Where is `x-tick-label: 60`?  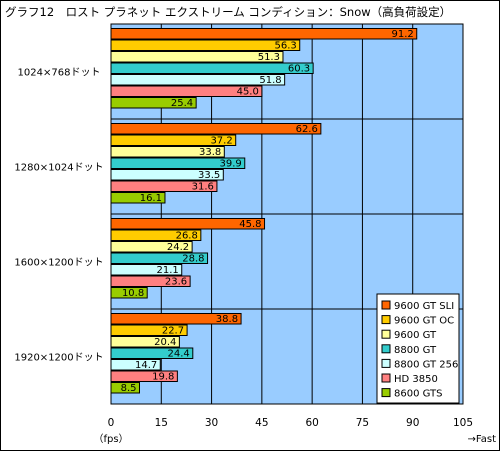
x-tick-label: 60 is located at coordinates (311, 423).